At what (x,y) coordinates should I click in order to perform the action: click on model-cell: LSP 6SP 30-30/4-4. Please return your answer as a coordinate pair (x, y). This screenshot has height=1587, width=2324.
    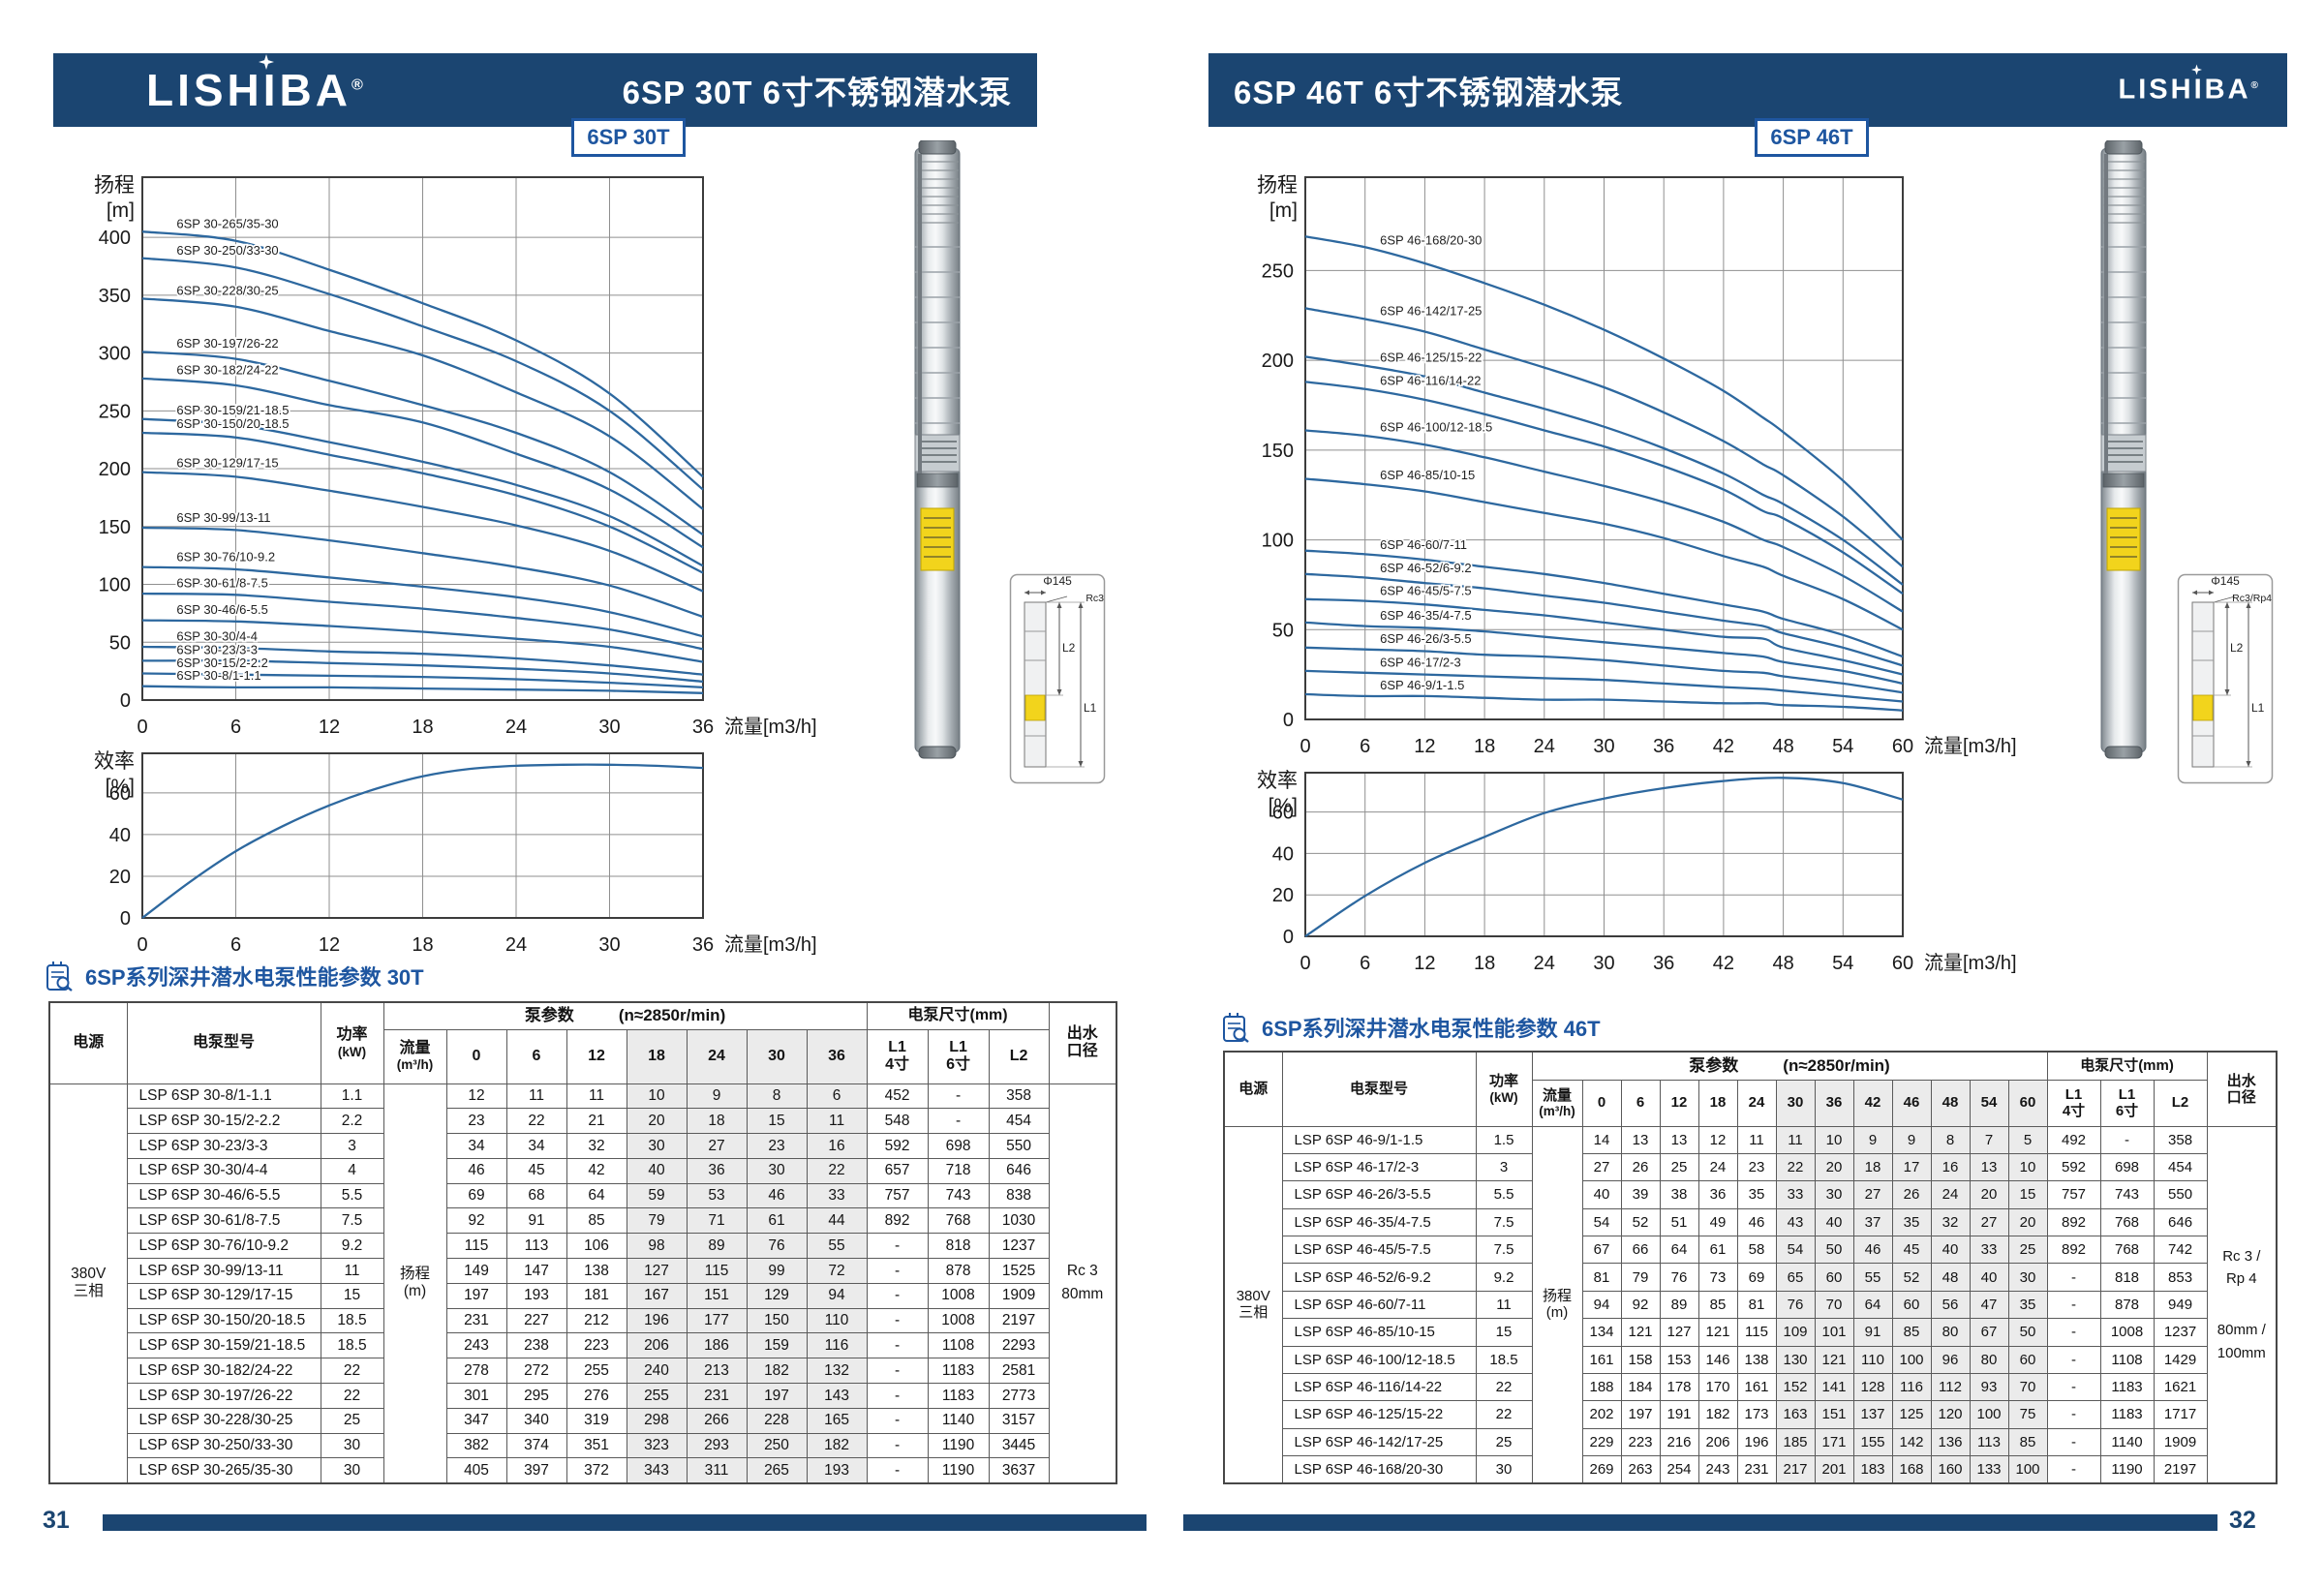
    Looking at the image, I should click on (224, 1170).